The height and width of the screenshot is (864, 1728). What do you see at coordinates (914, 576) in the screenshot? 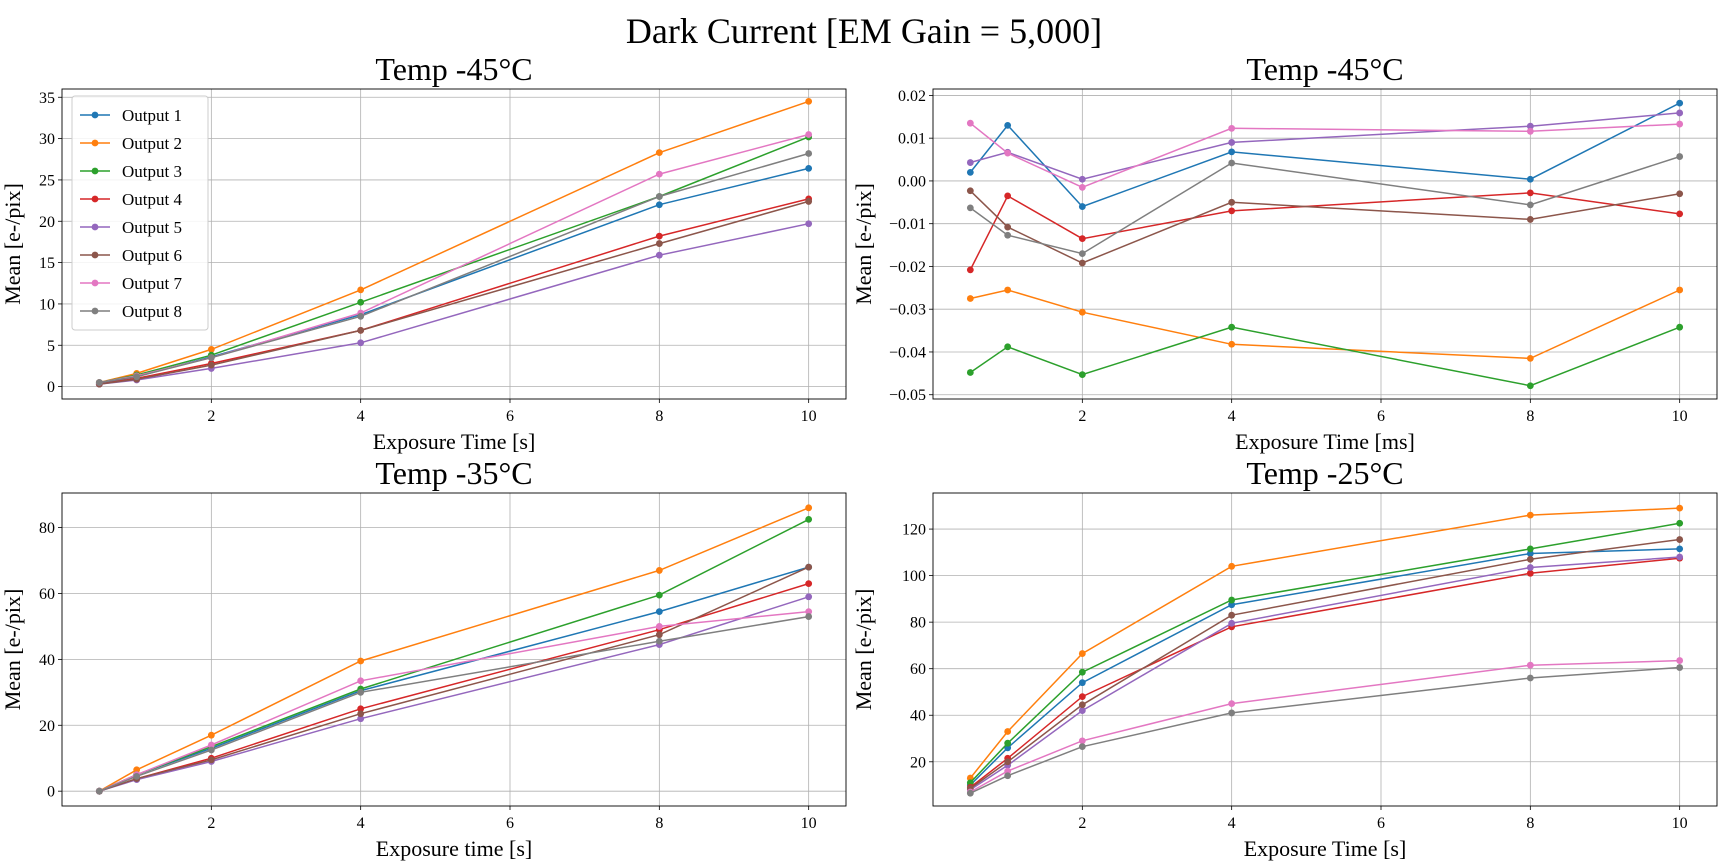
I see `y-tick-label: 100` at bounding box center [914, 576].